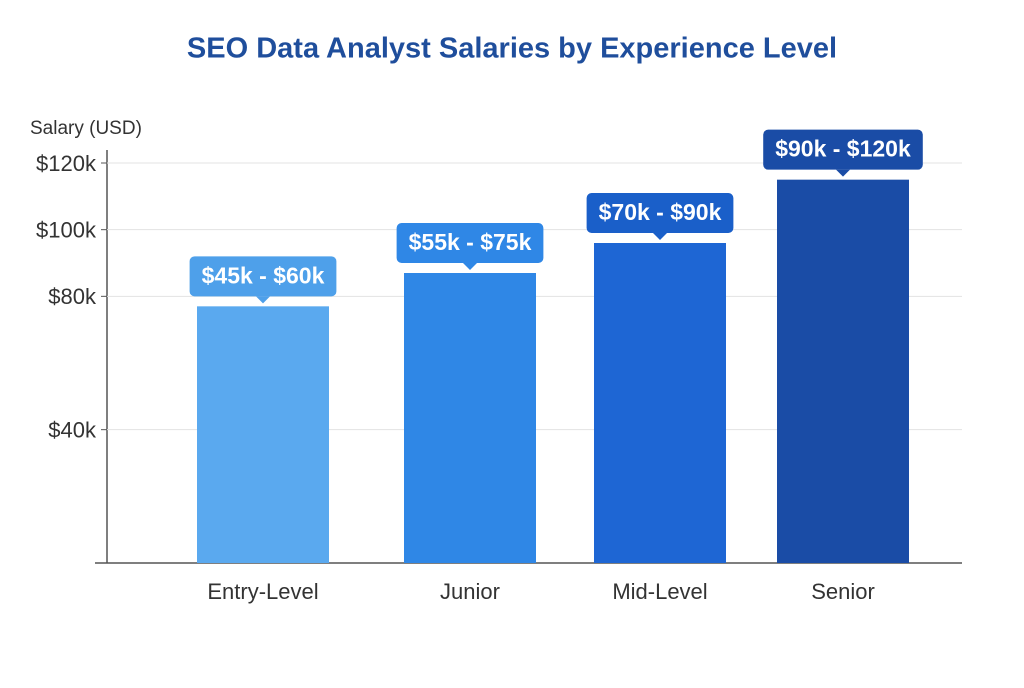 The image size is (1024, 688). What do you see at coordinates (659, 591) in the screenshot?
I see `x-tick-label: Mid-Level` at bounding box center [659, 591].